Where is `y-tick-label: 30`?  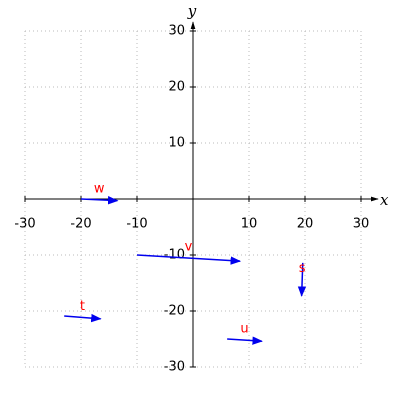
y-tick-label: 30 is located at coordinates (176, 31).